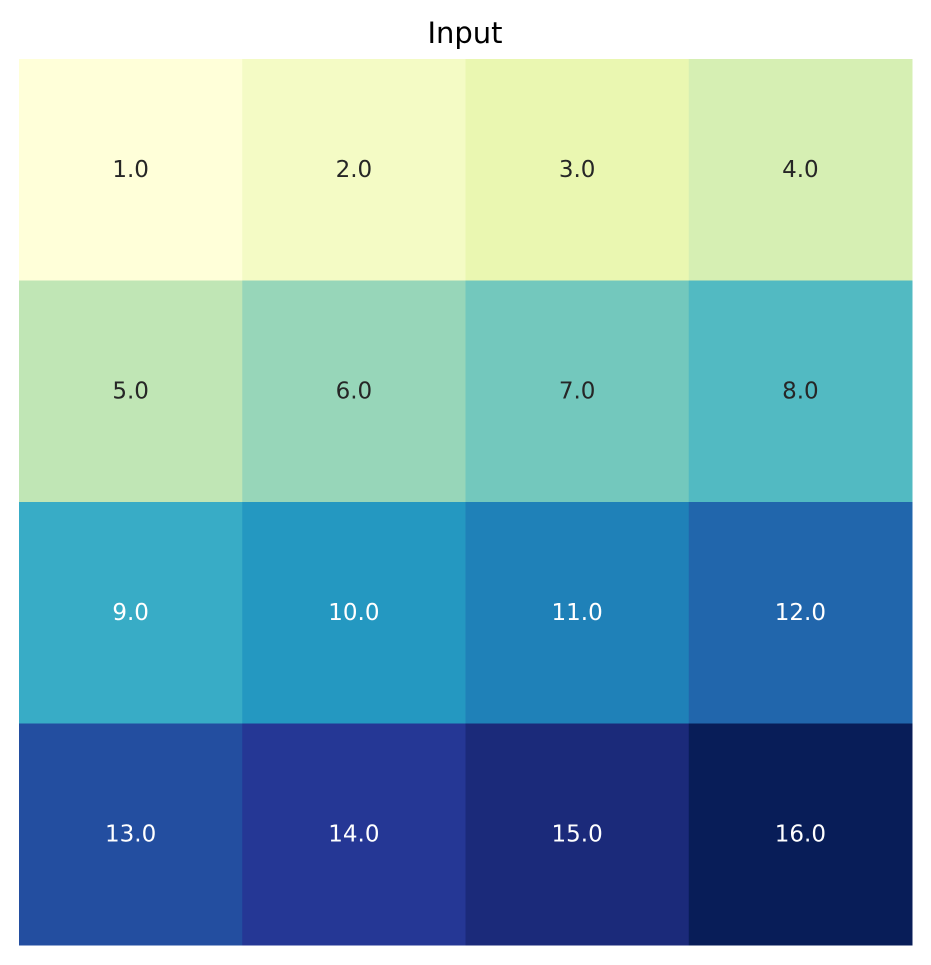 This screenshot has width=931, height=965. I want to click on heatmap-cell-r4-c3, so click(577, 834).